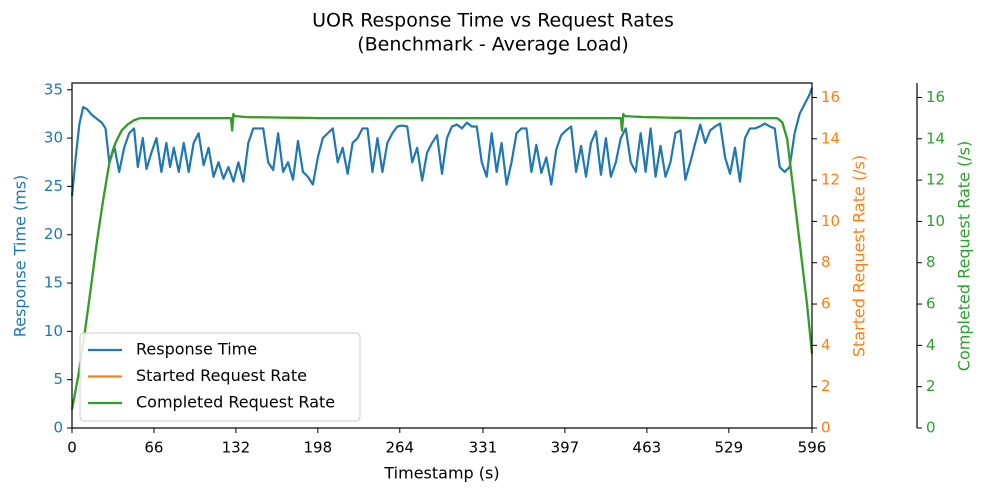  Describe the element at coordinates (647, 448) in the screenshot. I see `x-tick-label: 463` at that location.